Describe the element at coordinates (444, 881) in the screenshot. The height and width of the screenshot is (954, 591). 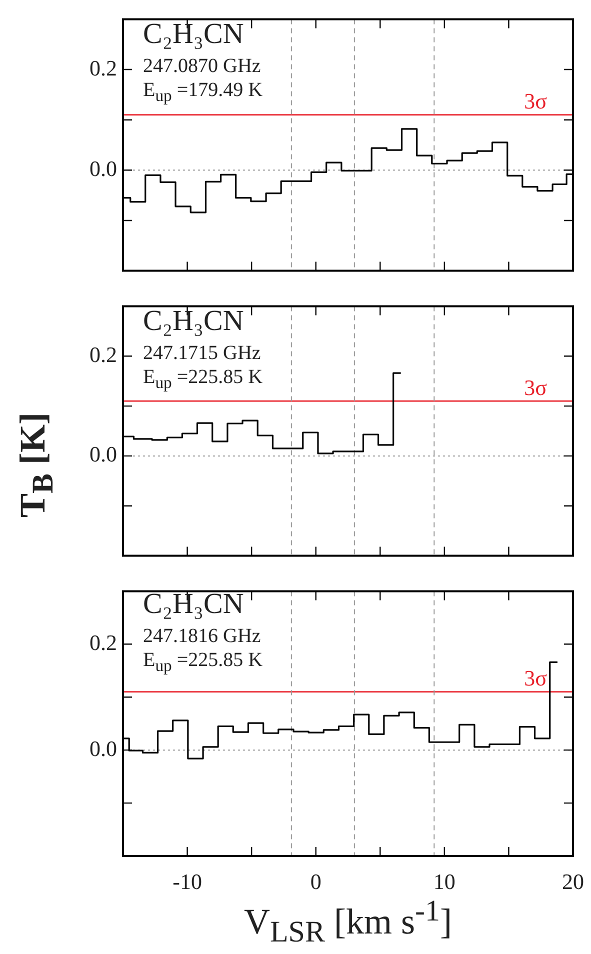
I see `x-tick-label: 10` at that location.